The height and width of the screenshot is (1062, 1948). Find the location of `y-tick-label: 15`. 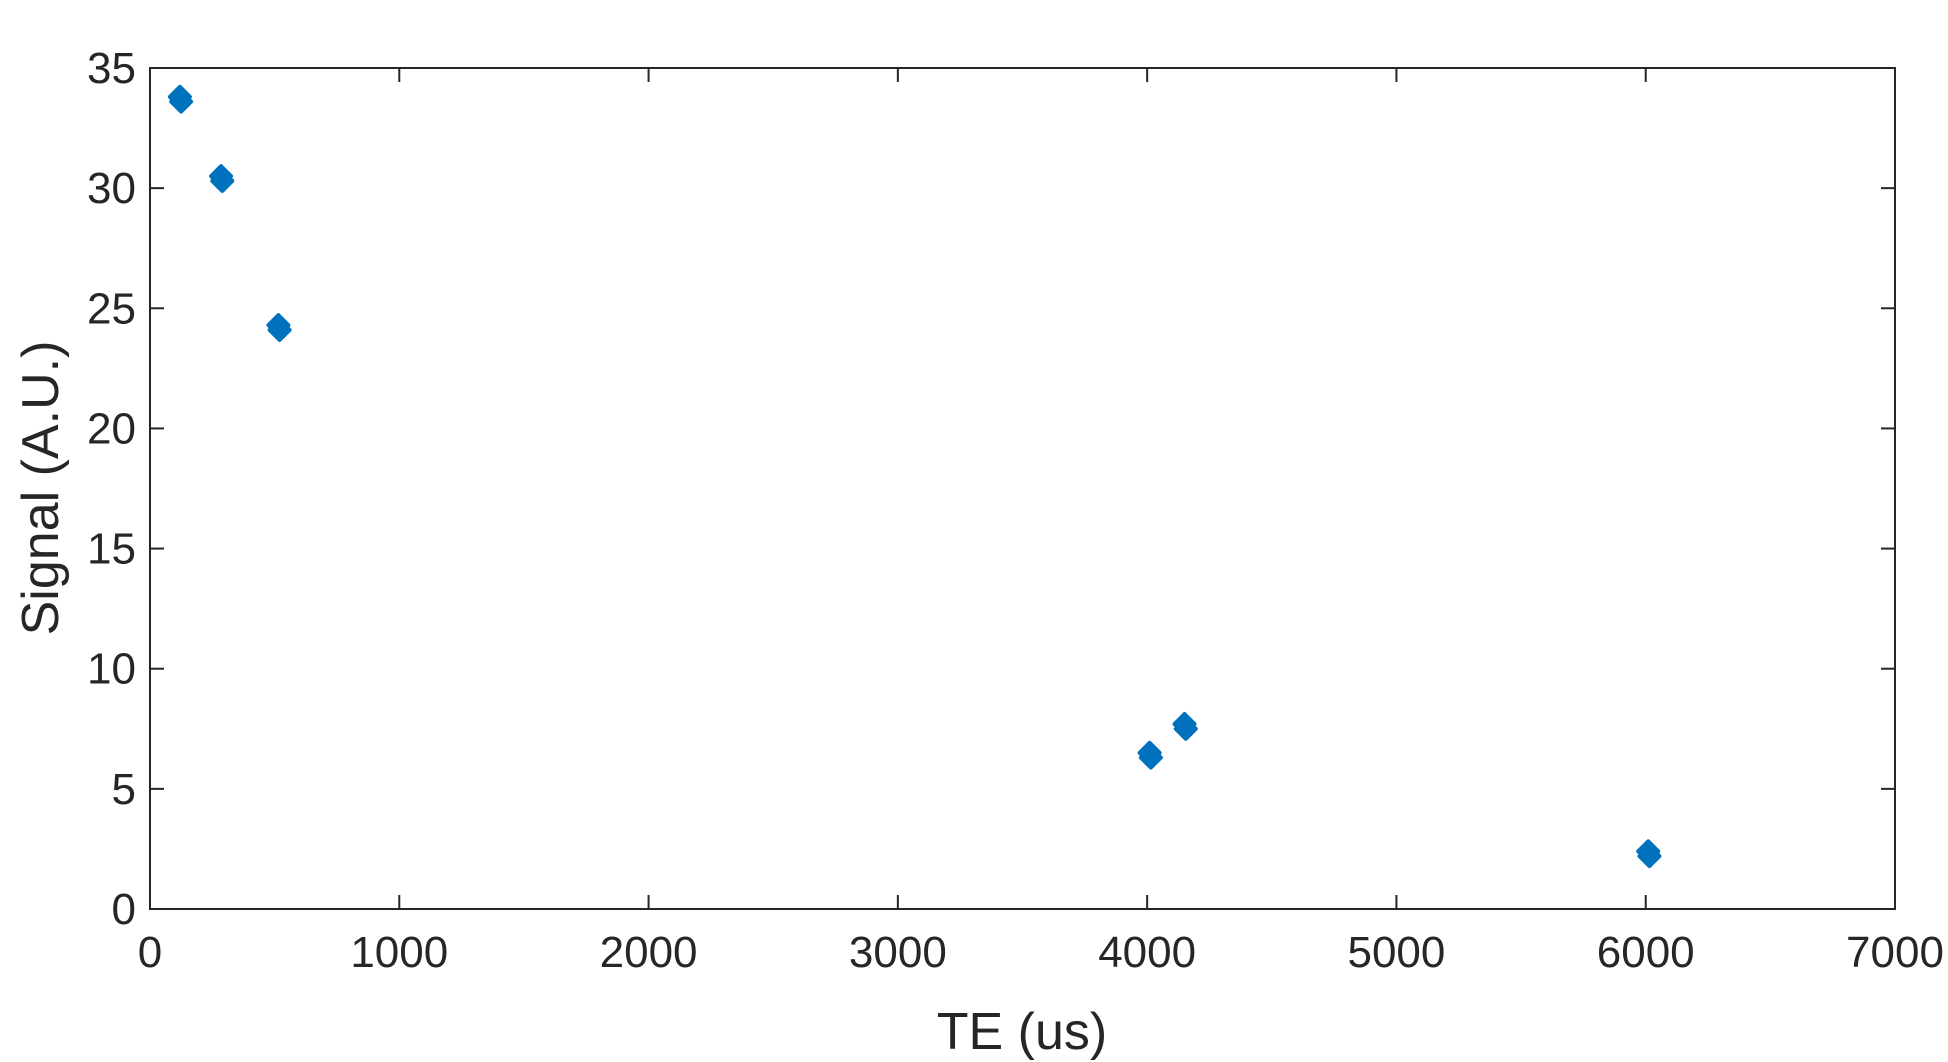

y-tick-label: 15 is located at coordinates (111, 549).